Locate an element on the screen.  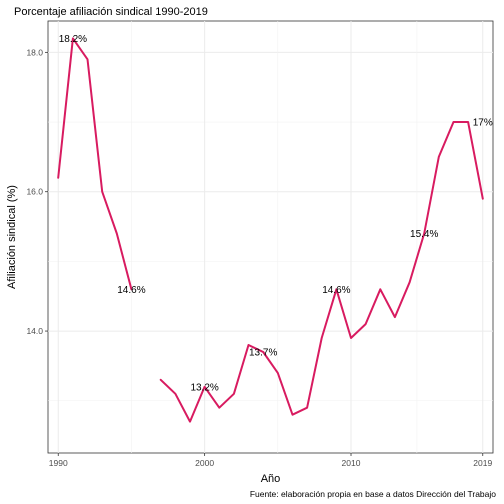
x-tick-label: 2000 is located at coordinates (204, 463).